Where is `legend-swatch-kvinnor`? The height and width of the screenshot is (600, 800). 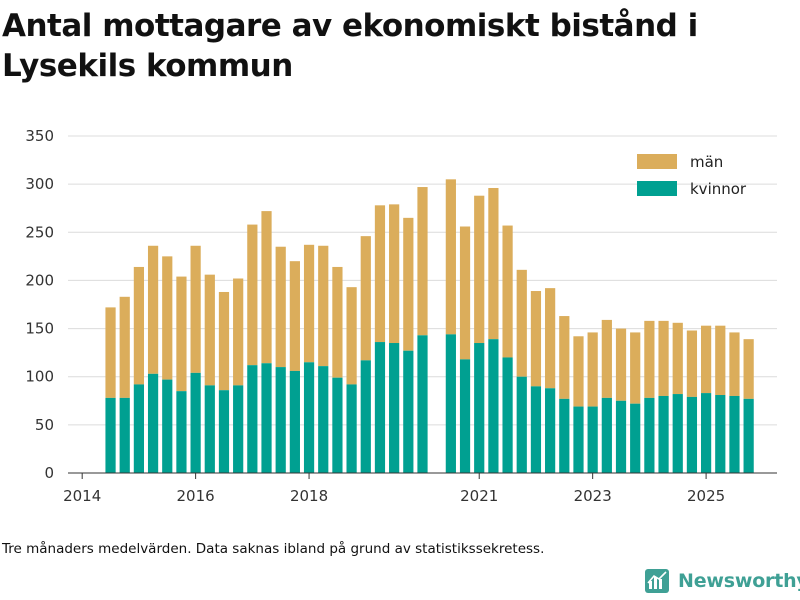
legend-swatch-kvinnor is located at coordinates (657, 188).